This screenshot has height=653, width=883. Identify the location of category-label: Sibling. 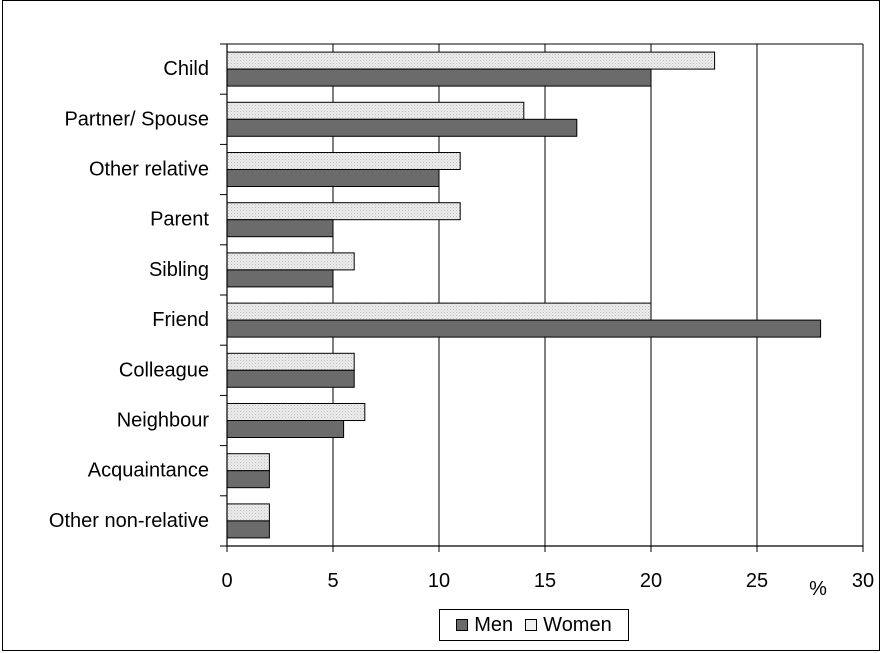
(179, 270).